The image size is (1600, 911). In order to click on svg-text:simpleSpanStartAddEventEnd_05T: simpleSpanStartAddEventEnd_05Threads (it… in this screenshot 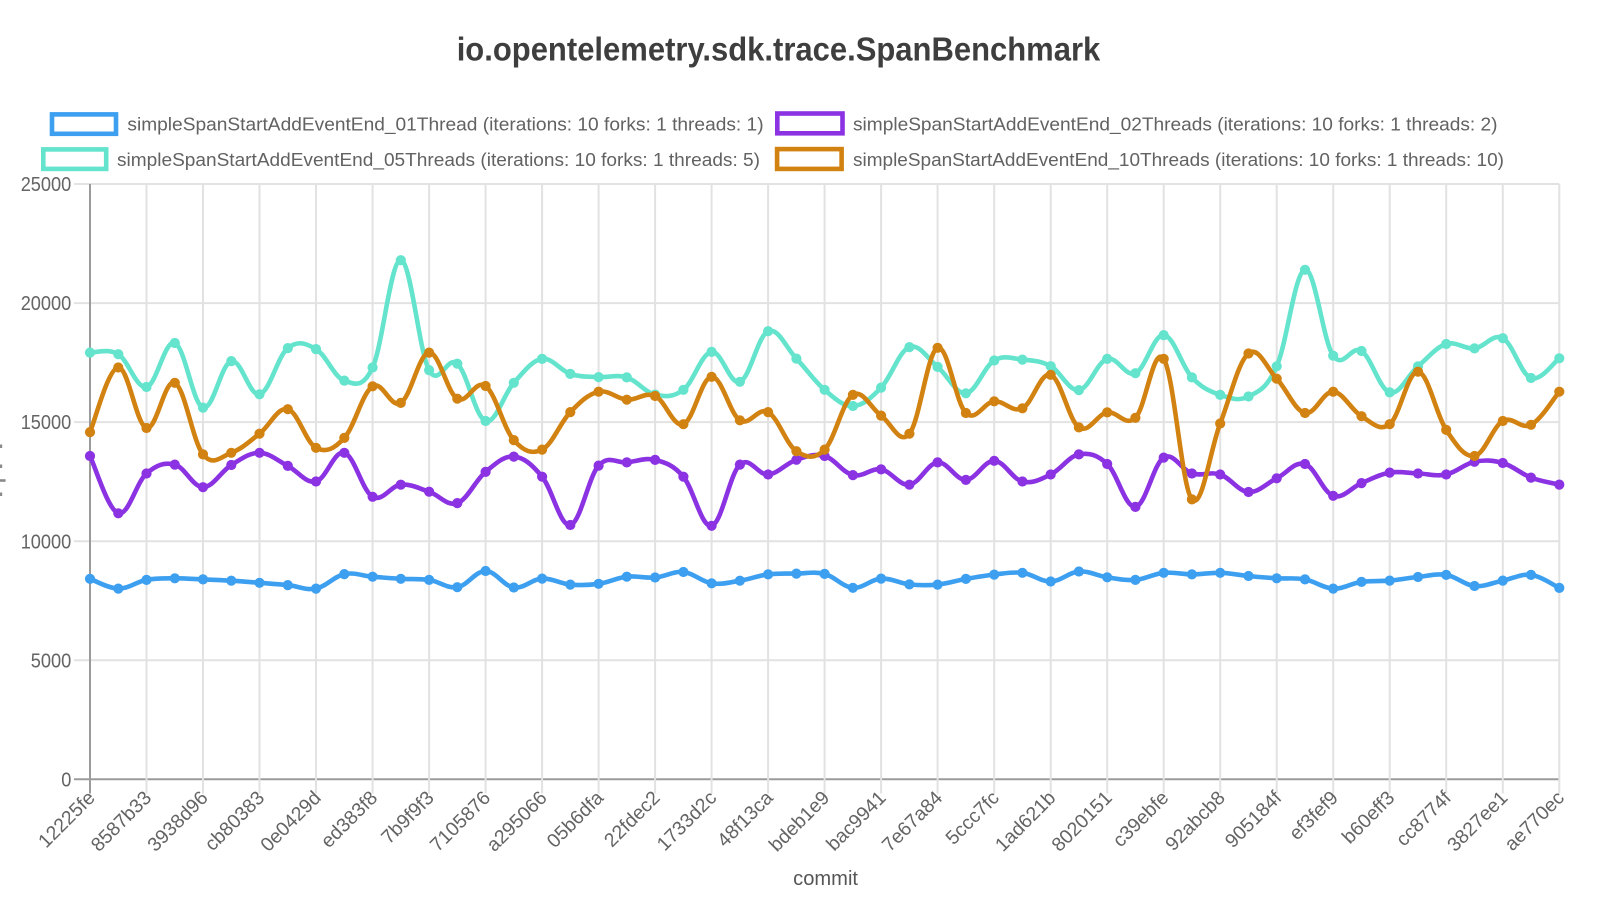, I will do `click(438, 160)`.